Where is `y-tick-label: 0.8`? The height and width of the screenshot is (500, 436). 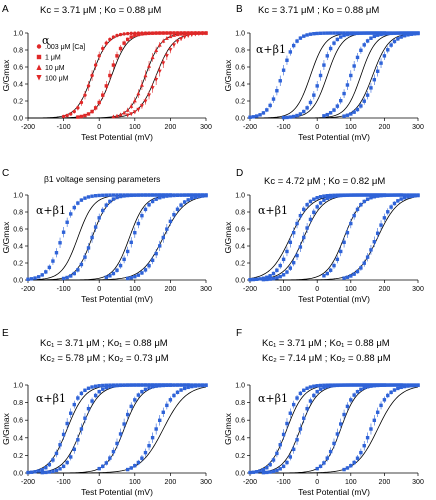 y-tick-label: 0.8 is located at coordinates (240, 213).